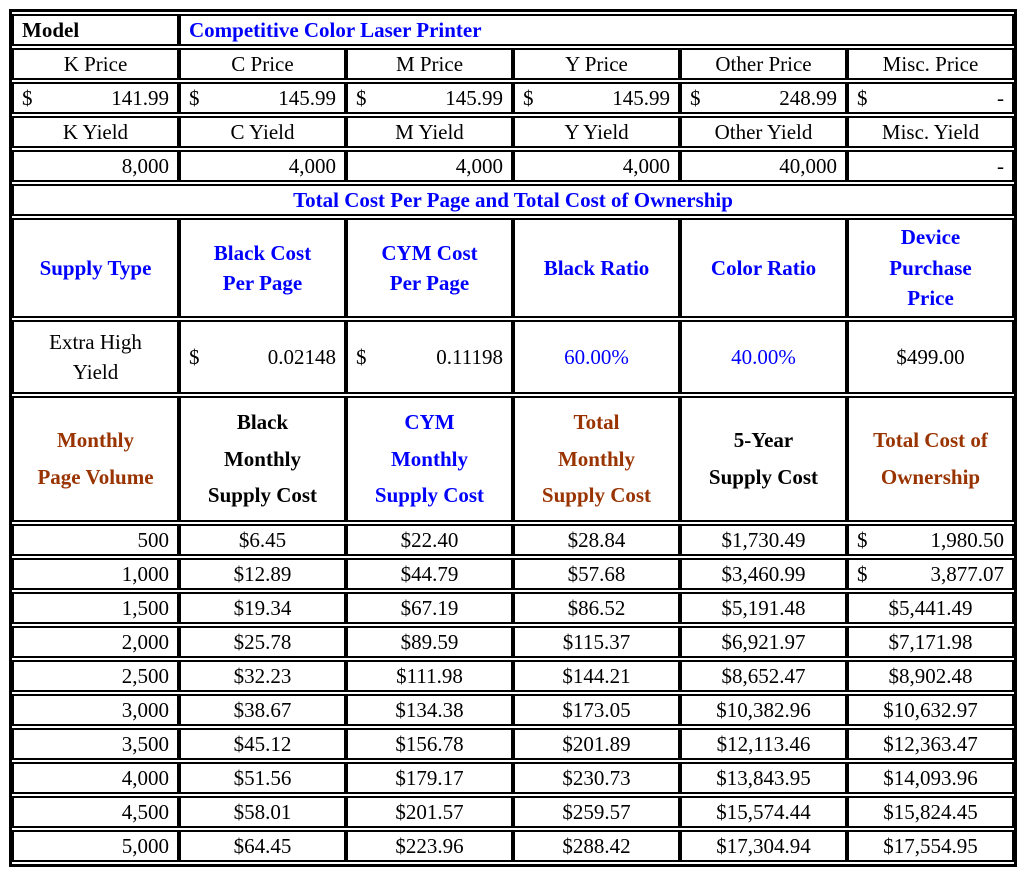 This screenshot has width=1031, height=885. What do you see at coordinates (596, 812) in the screenshot?
I see `total-monthly-supply-cost-cell: $259.57` at bounding box center [596, 812].